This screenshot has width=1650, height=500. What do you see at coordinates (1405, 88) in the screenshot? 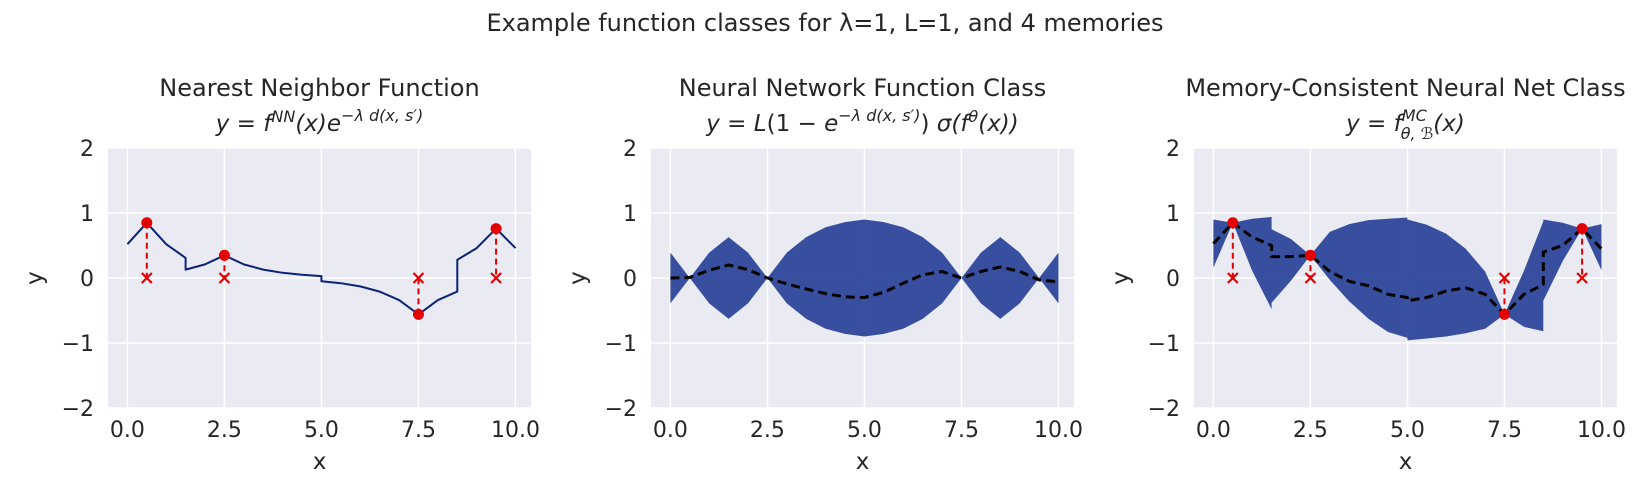
I see `chart-title: Memory-Consistent Neural Net Class` at bounding box center [1405, 88].